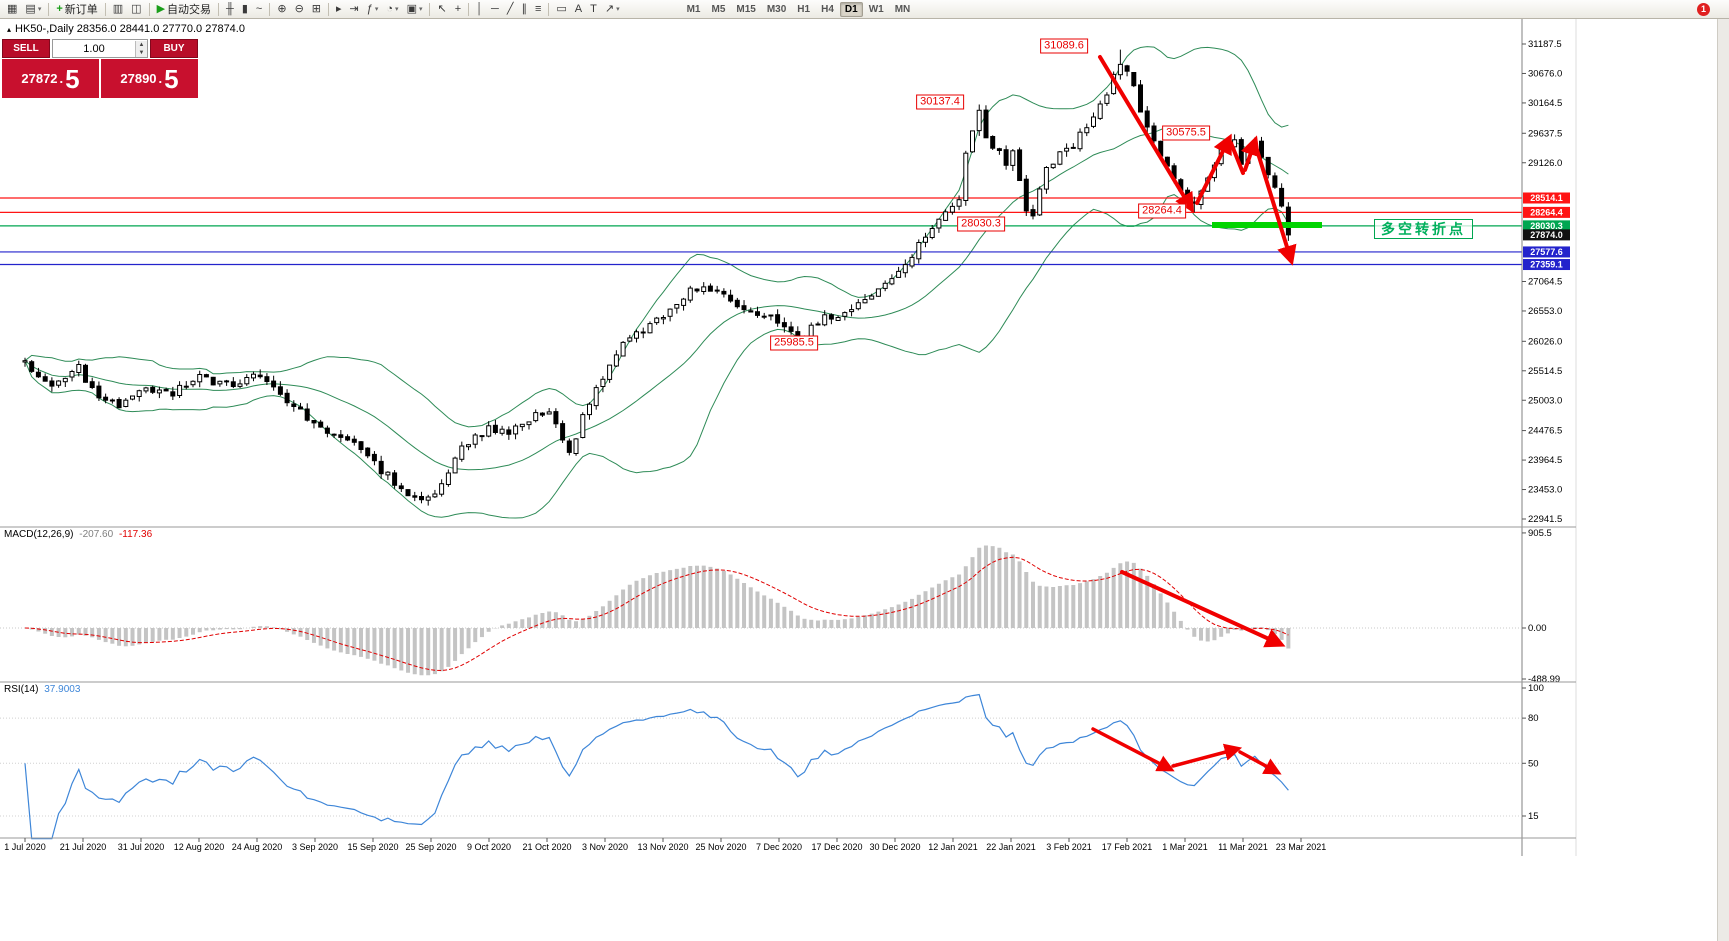  Describe the element at coordinates (1186, 133) in the screenshot. I see `price-annotation: 30575.5` at that location.